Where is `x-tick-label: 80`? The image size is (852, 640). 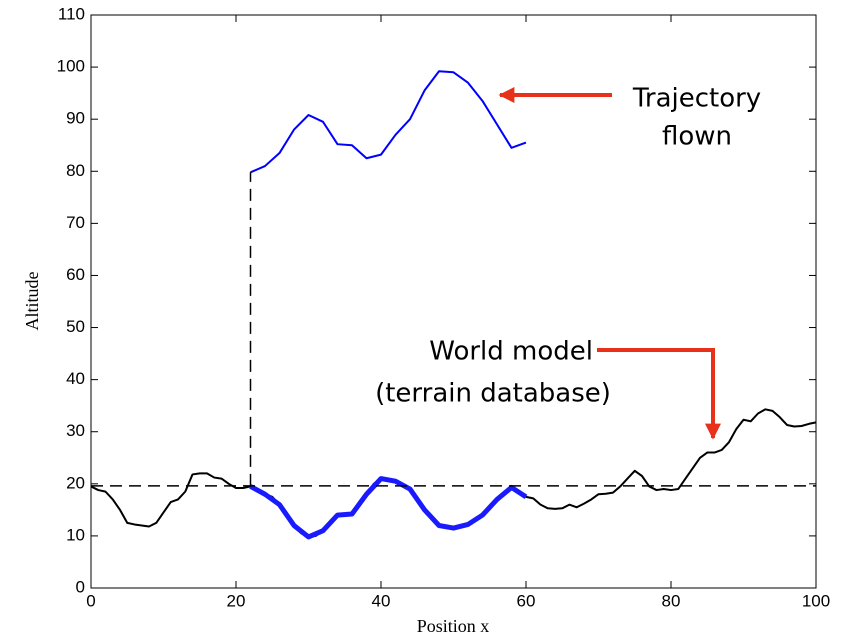 x-tick-label: 80 is located at coordinates (671, 600).